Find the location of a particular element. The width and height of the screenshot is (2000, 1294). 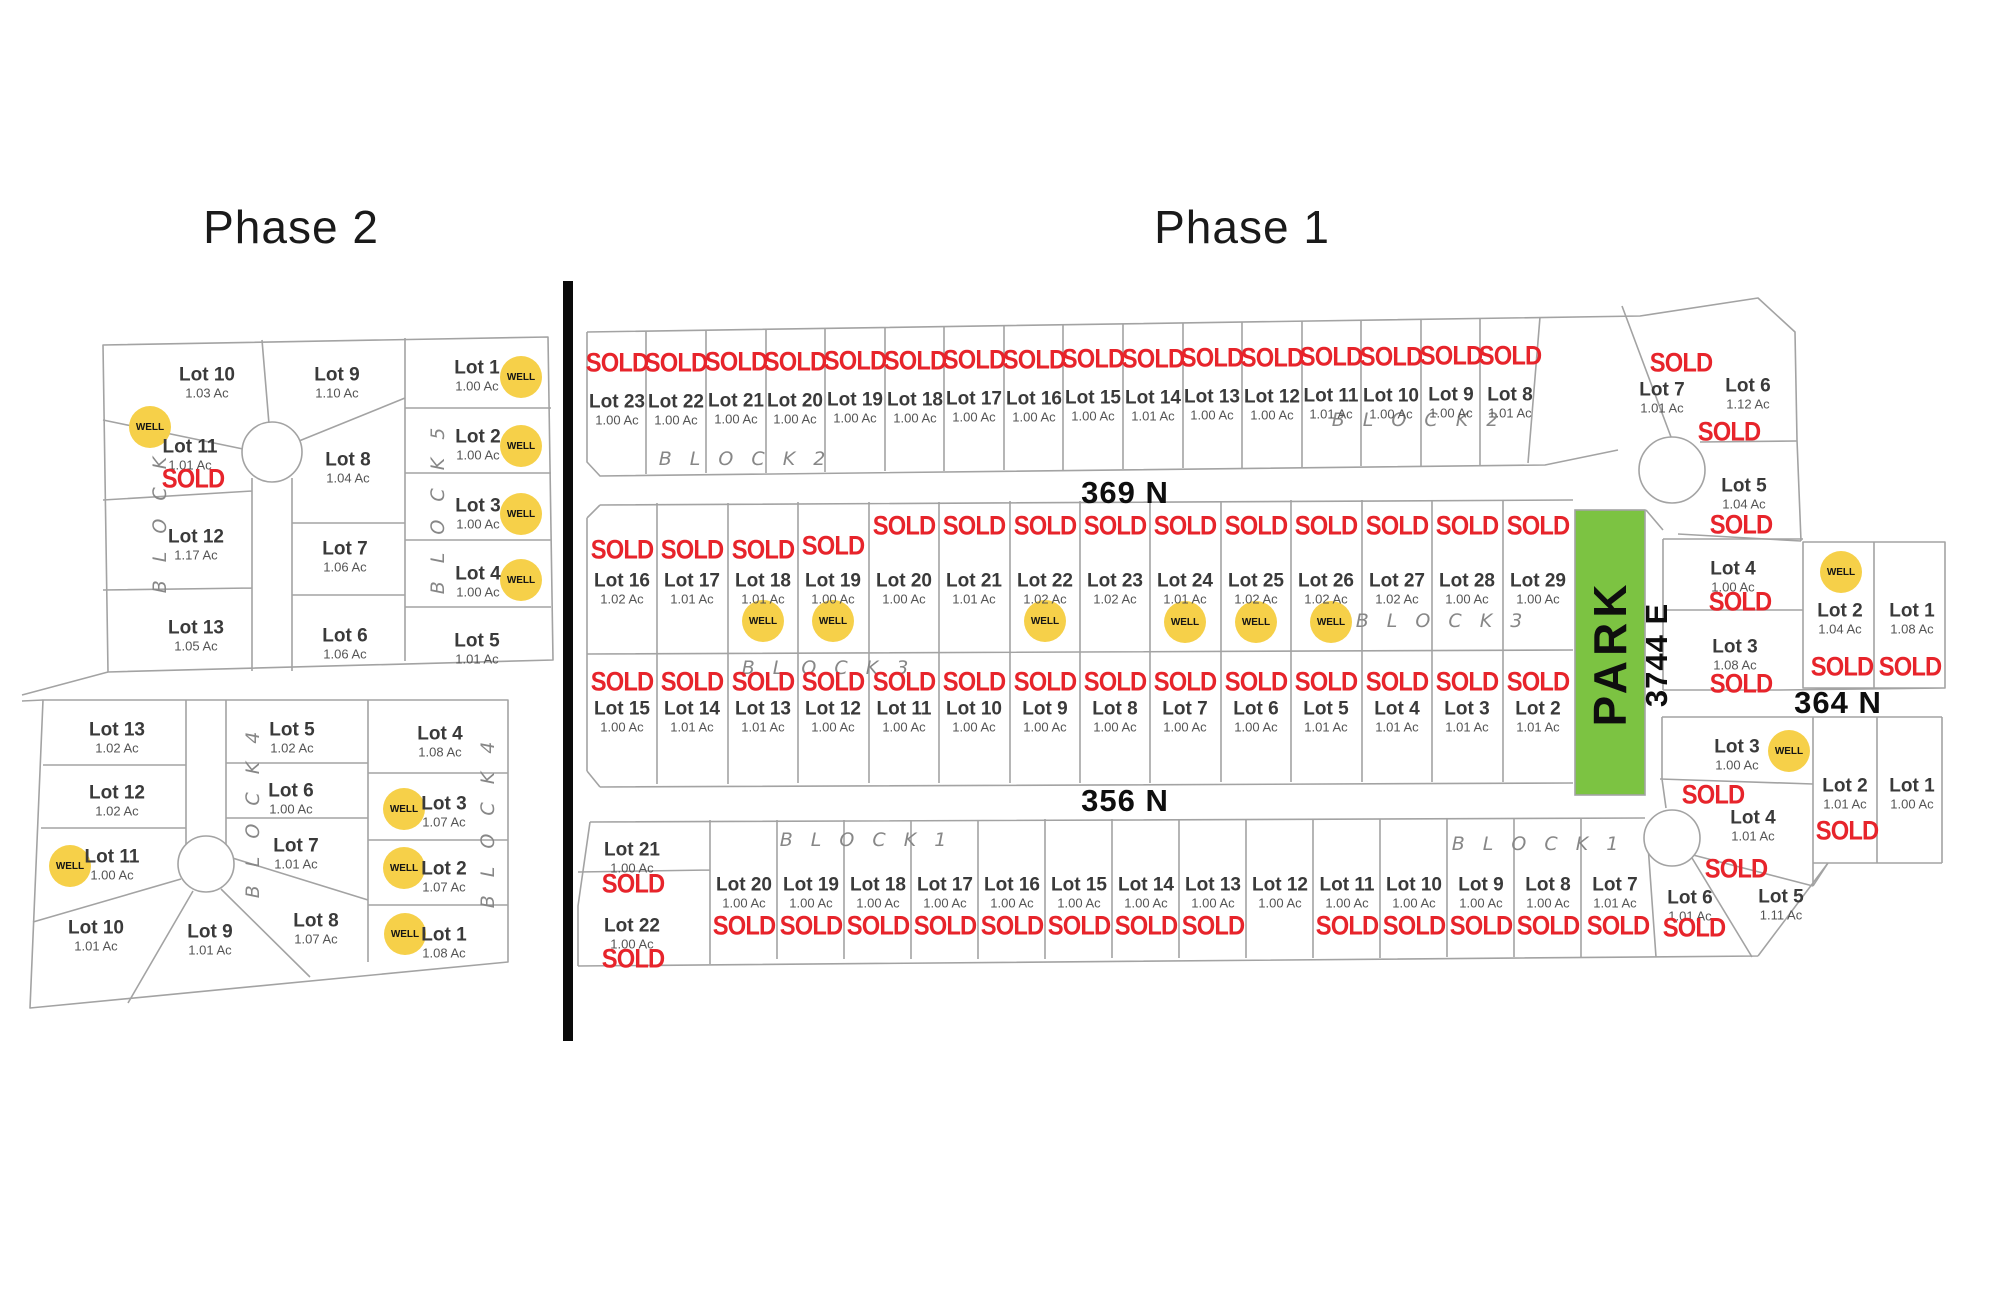

lot-name: Lot 27 is located at coordinates (1397, 581).